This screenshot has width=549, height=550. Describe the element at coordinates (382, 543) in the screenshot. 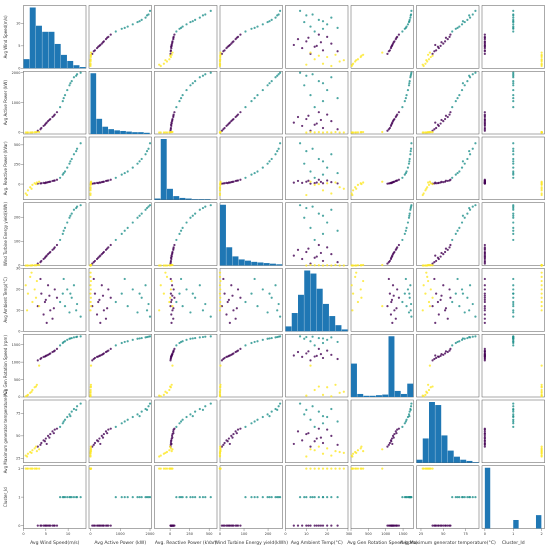

I see `x-axis-label: Avg Gen Rotation Speed (rpm)` at that location.